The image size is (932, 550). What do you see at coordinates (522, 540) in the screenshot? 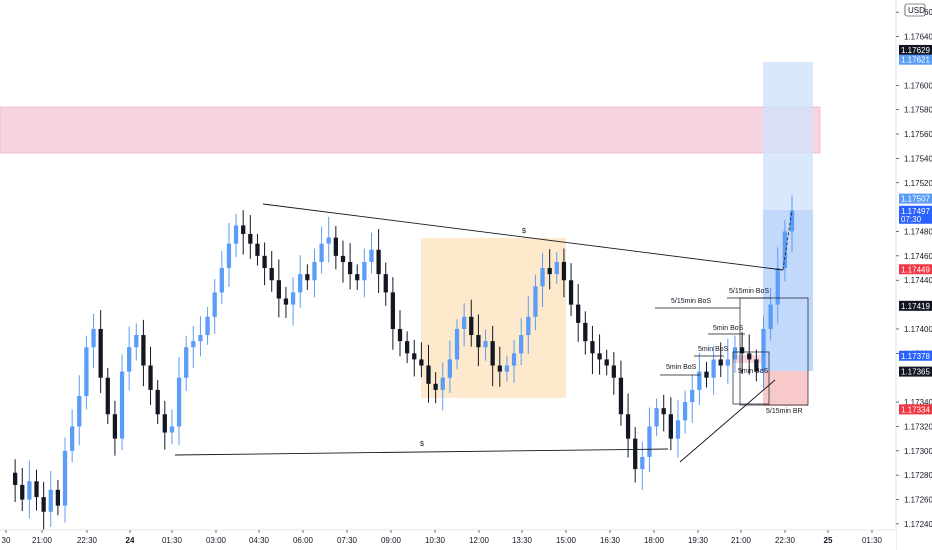
I see `x-tick-label: 13:30` at bounding box center [522, 540].